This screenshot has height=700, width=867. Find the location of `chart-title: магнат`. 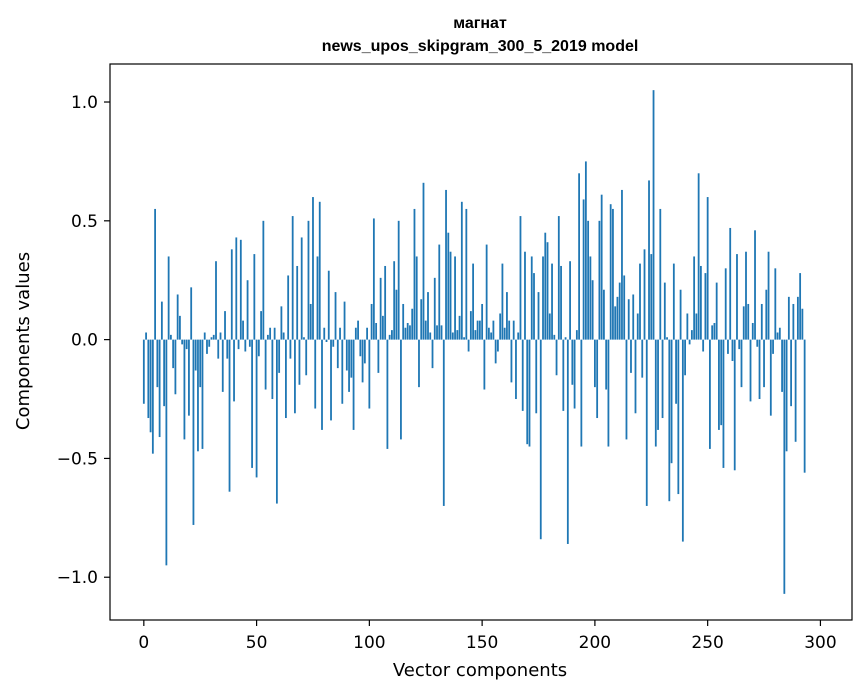

chart-title: магнат is located at coordinates (480, 23).